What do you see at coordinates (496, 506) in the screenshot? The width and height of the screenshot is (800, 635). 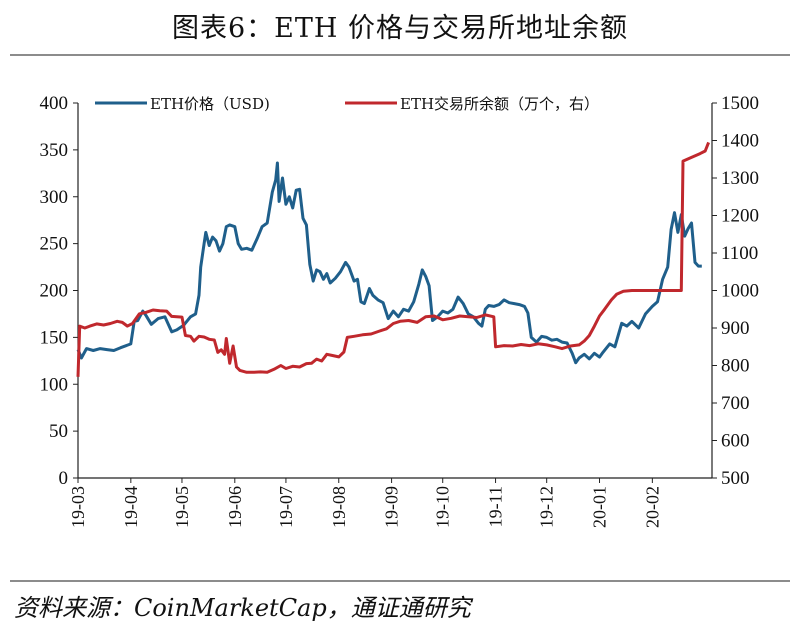 I see `x-tick-label: 19-11` at bounding box center [496, 506].